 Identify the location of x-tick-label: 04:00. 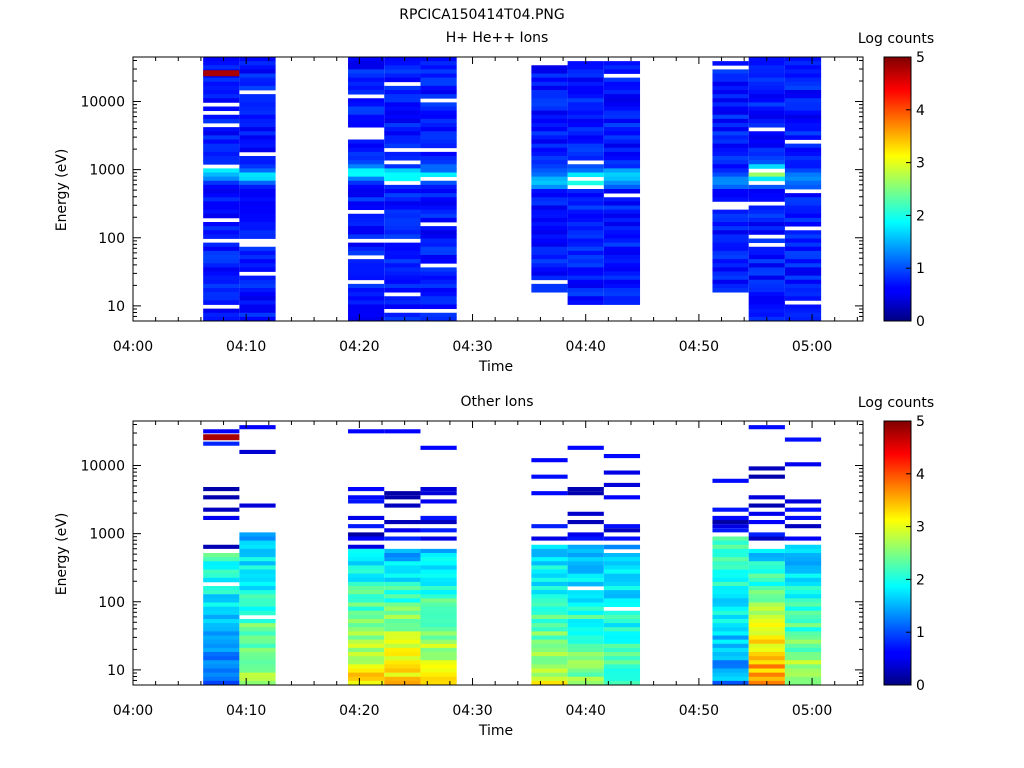
(133, 347).